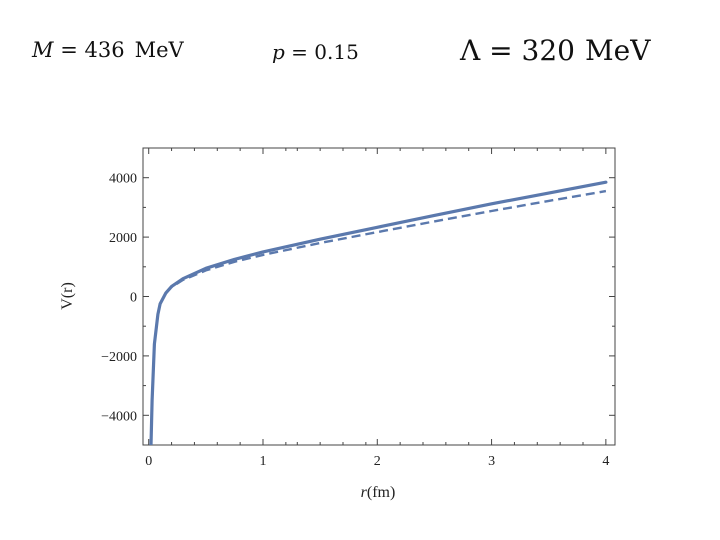  Describe the element at coordinates (119, 416) in the screenshot. I see `y-tick-label: −4000` at that location.